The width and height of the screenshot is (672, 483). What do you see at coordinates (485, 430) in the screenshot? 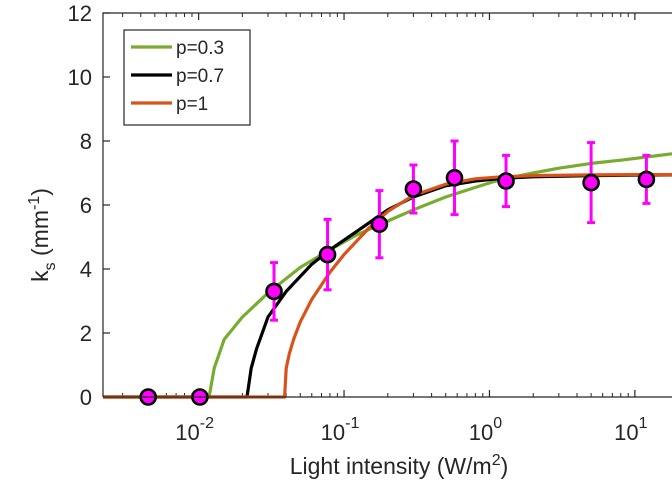
I see `x-tick-label: 10⁰` at bounding box center [485, 430].